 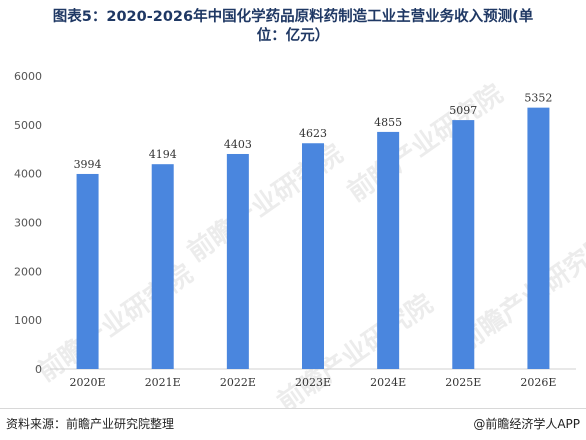 What do you see at coordinates (313, 382) in the screenshot?
I see `x-tick-label: 2023E` at bounding box center [313, 382].